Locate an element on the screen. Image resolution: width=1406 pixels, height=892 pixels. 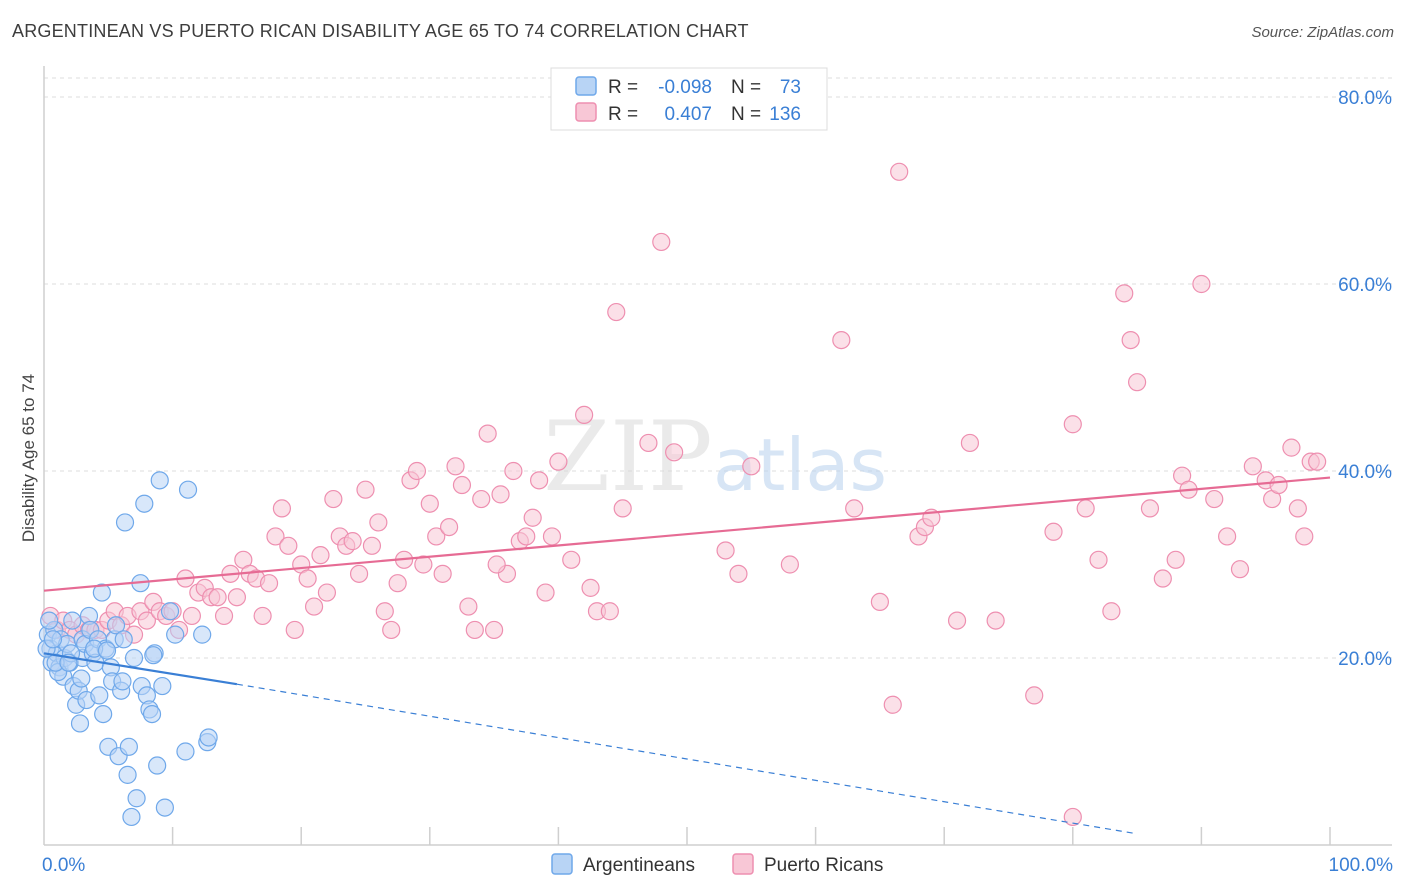
y-tick-label: 20.0% is located at coordinates (1365, 659).